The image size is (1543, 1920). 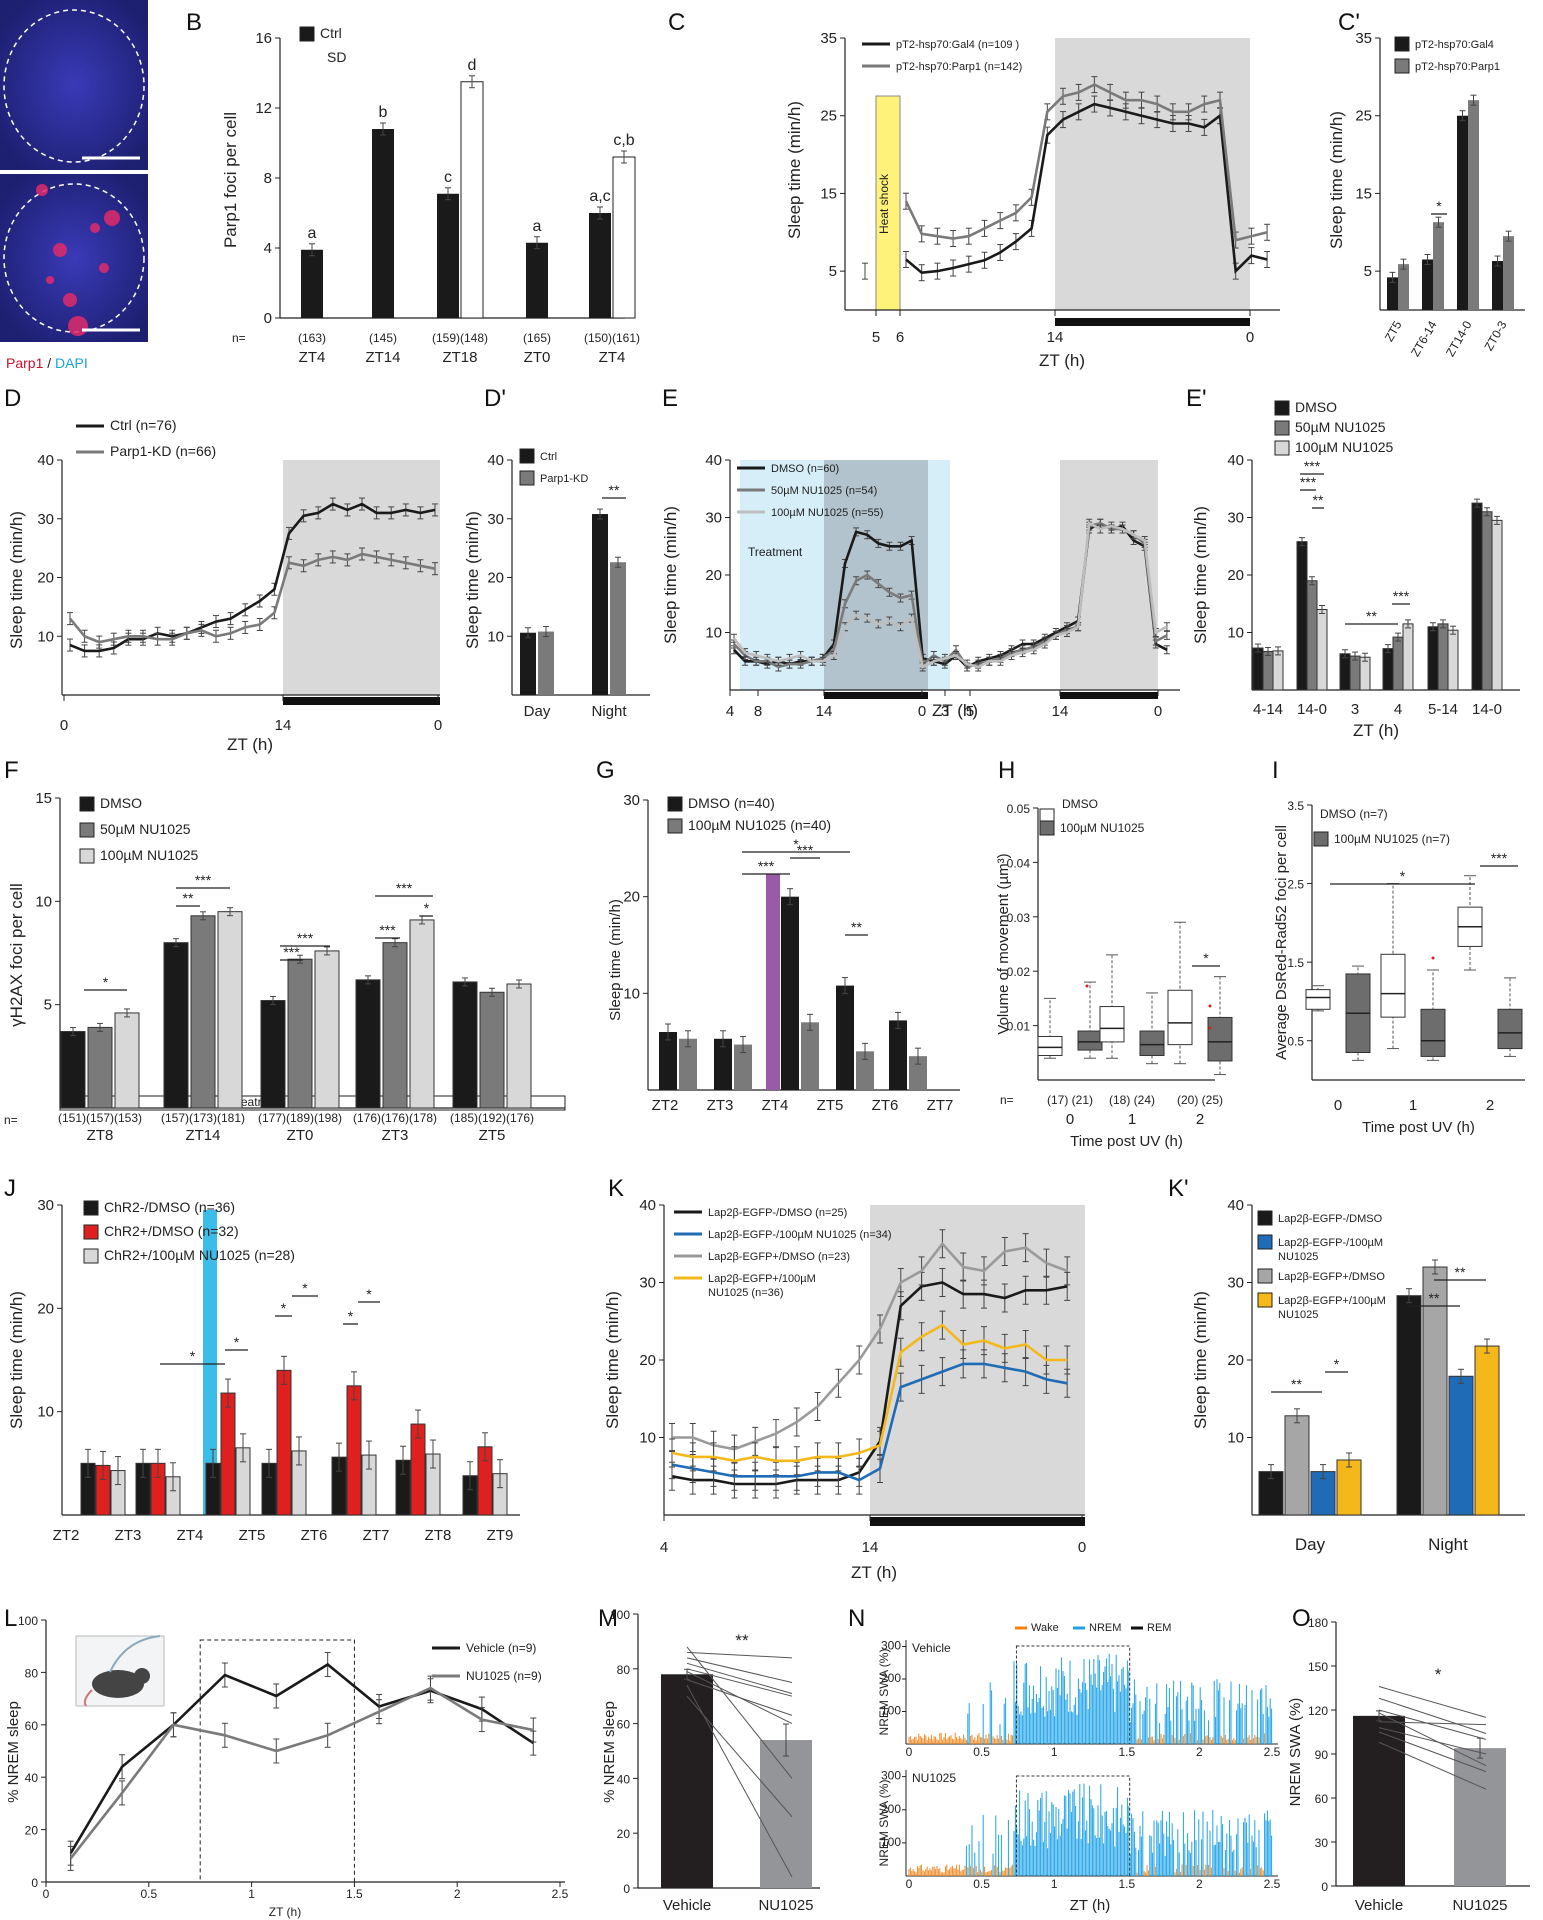 I want to click on y-tick-label: 3.5, so click(x=1295, y=806).